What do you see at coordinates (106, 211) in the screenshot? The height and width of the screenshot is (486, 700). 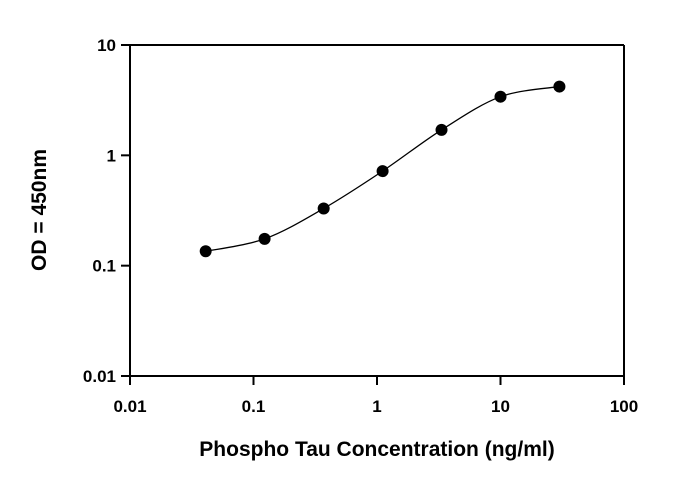 I see `y-ticks: 0.01 0.1 1 10` at bounding box center [106, 211].